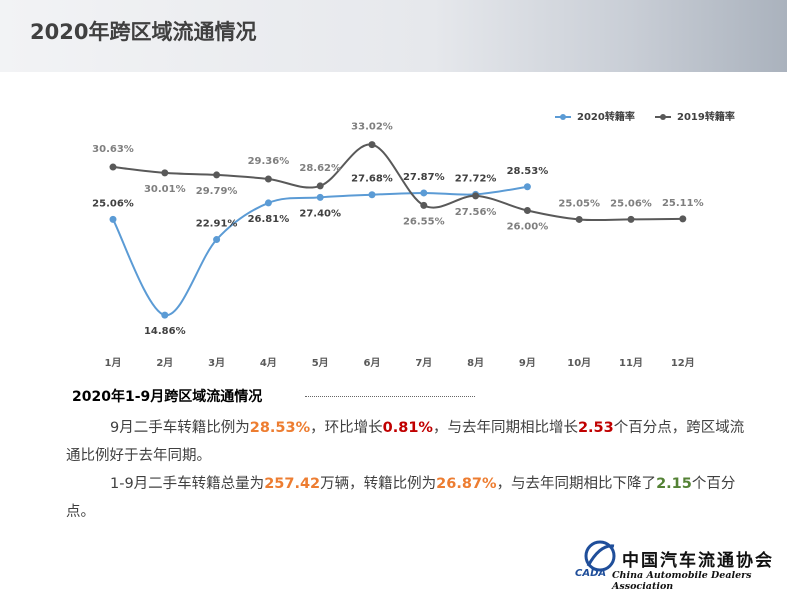 The height and width of the screenshot is (592, 787). What do you see at coordinates (320, 213) in the screenshot?
I see `data-label: 27.40%` at bounding box center [320, 213].